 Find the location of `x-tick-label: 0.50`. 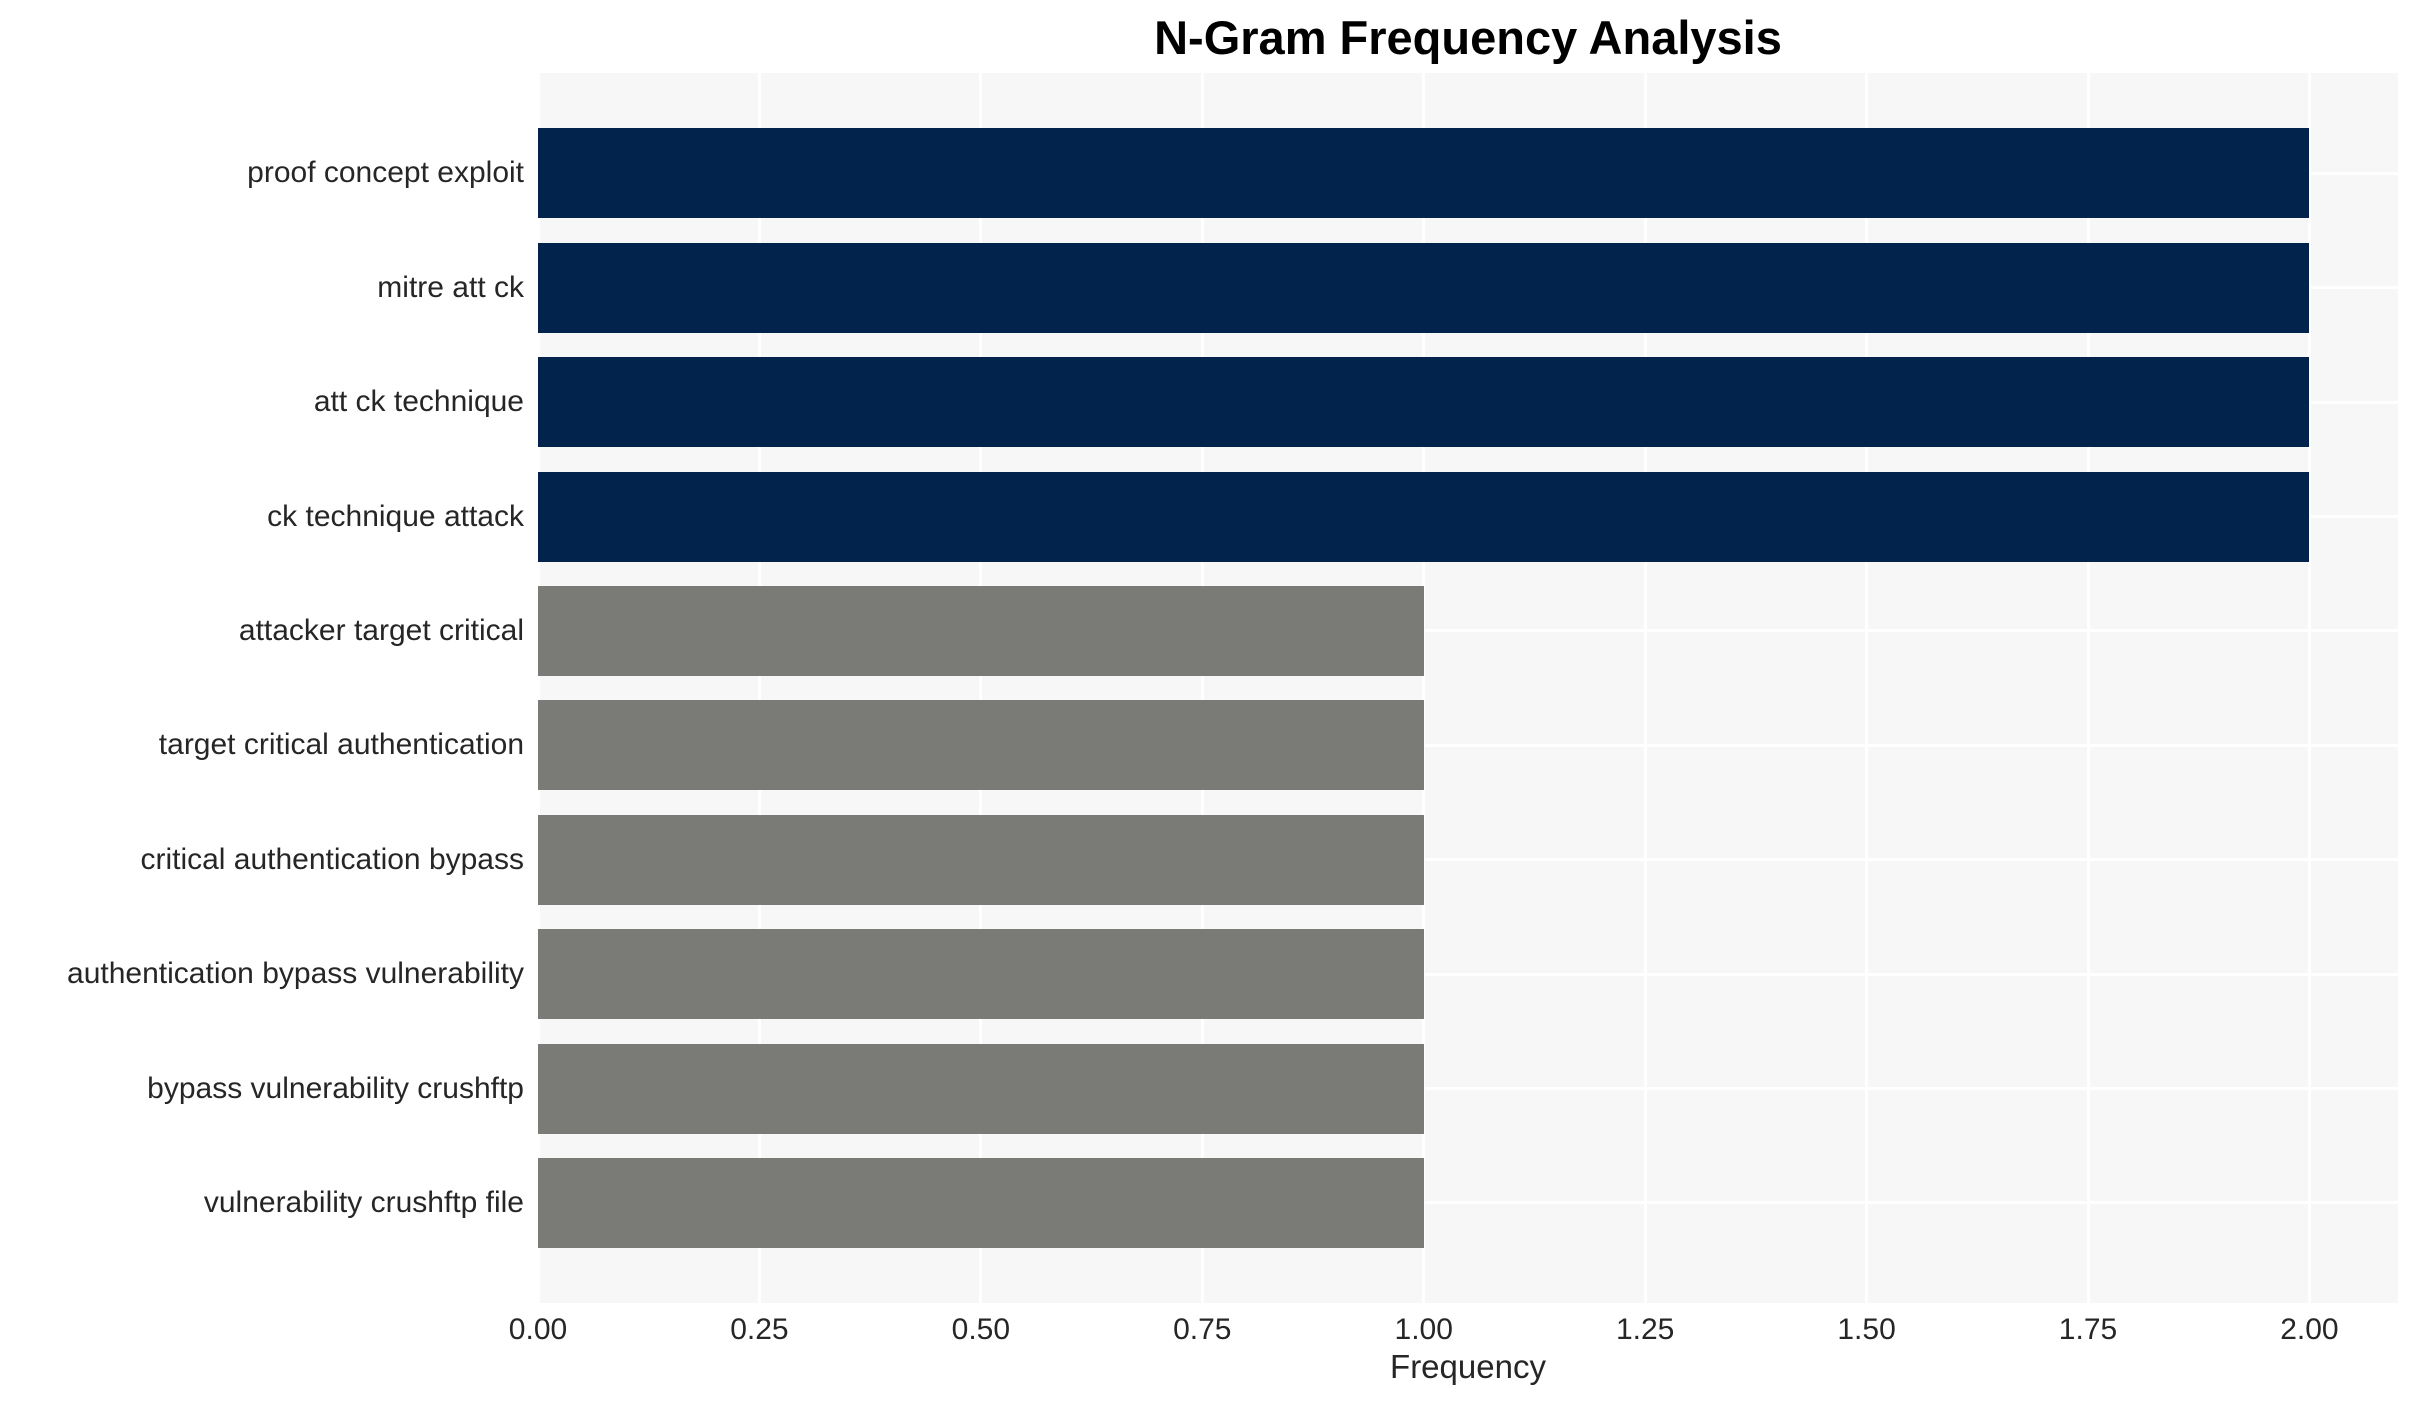

x-tick-label: 0.50 is located at coordinates (981, 1329).